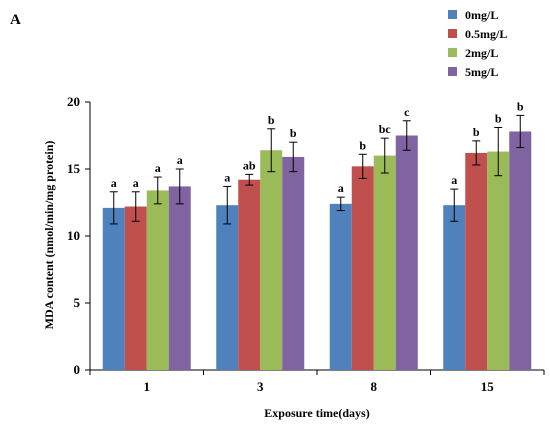  Describe the element at coordinates (486, 34) in the screenshot. I see `legend-label: 0.5mg/L` at that location.